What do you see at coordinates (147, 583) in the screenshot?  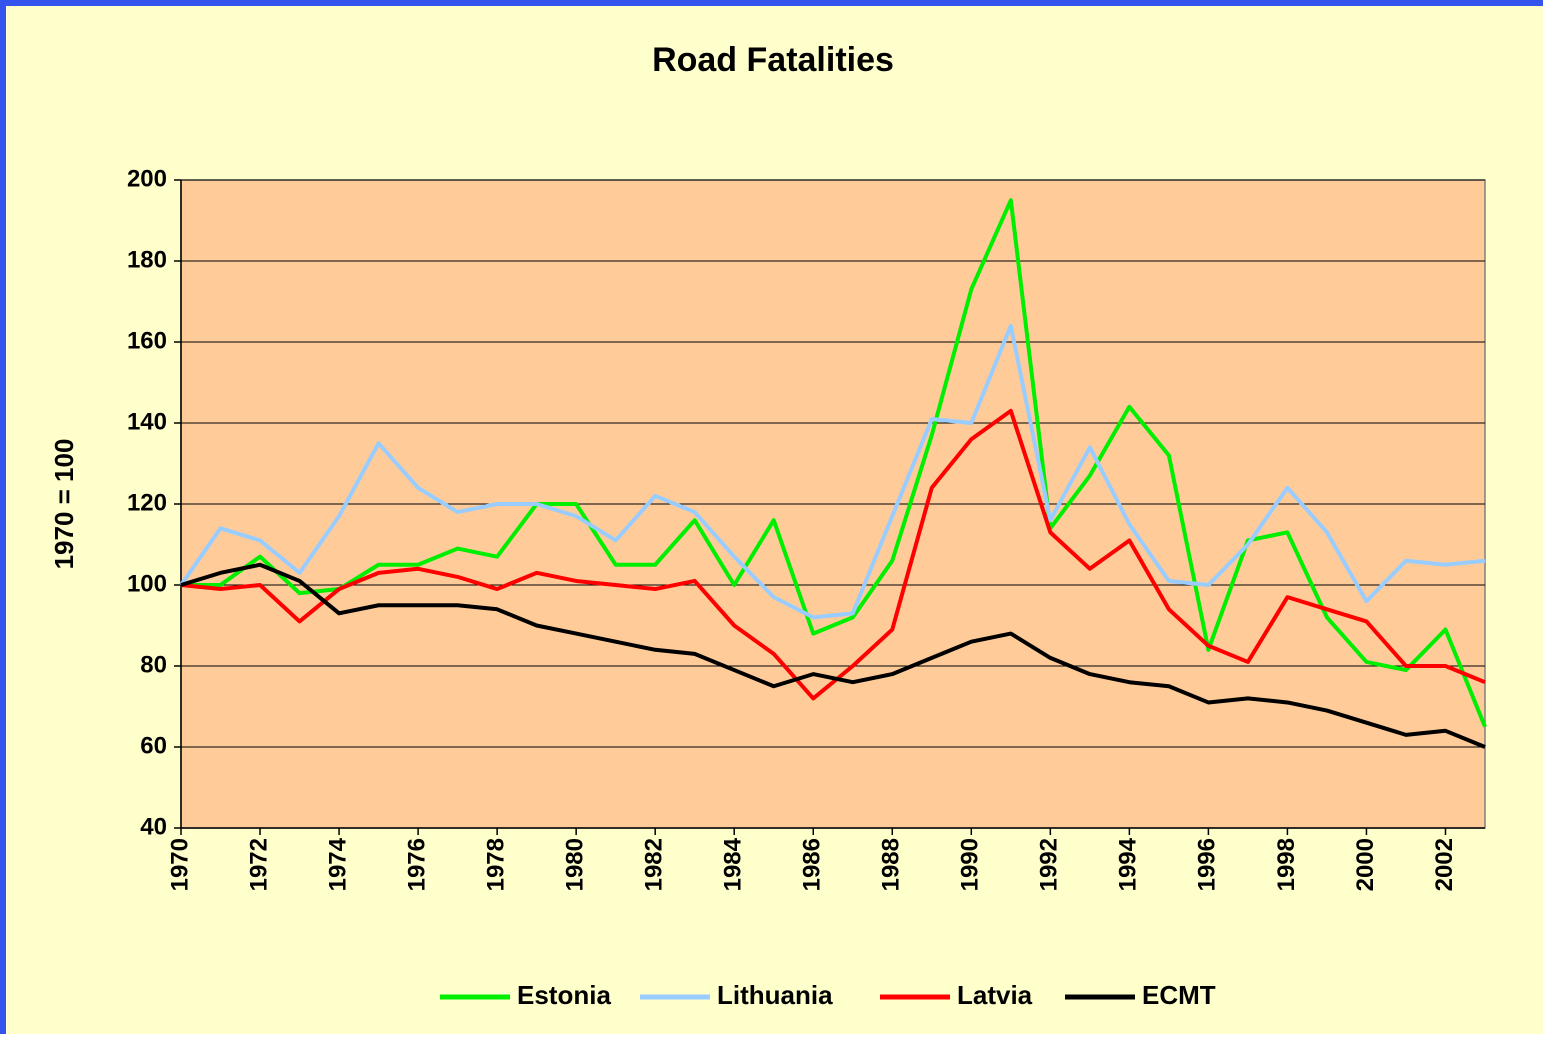 I see `y-tick-label: 100` at bounding box center [147, 583].